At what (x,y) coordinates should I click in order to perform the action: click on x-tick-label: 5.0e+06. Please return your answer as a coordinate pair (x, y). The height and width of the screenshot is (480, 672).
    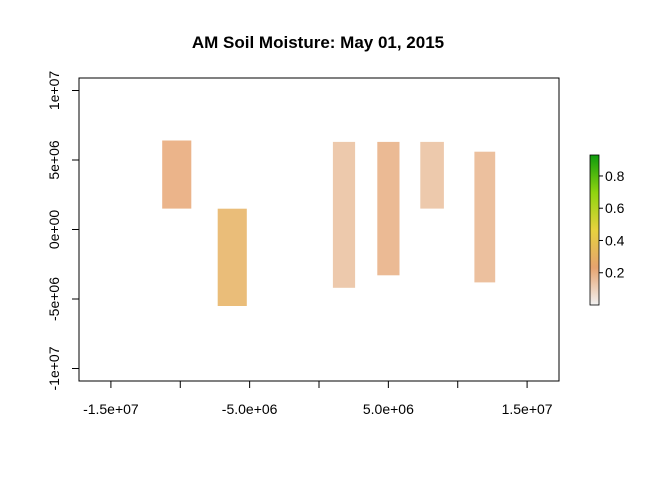
    Looking at the image, I should click on (388, 409).